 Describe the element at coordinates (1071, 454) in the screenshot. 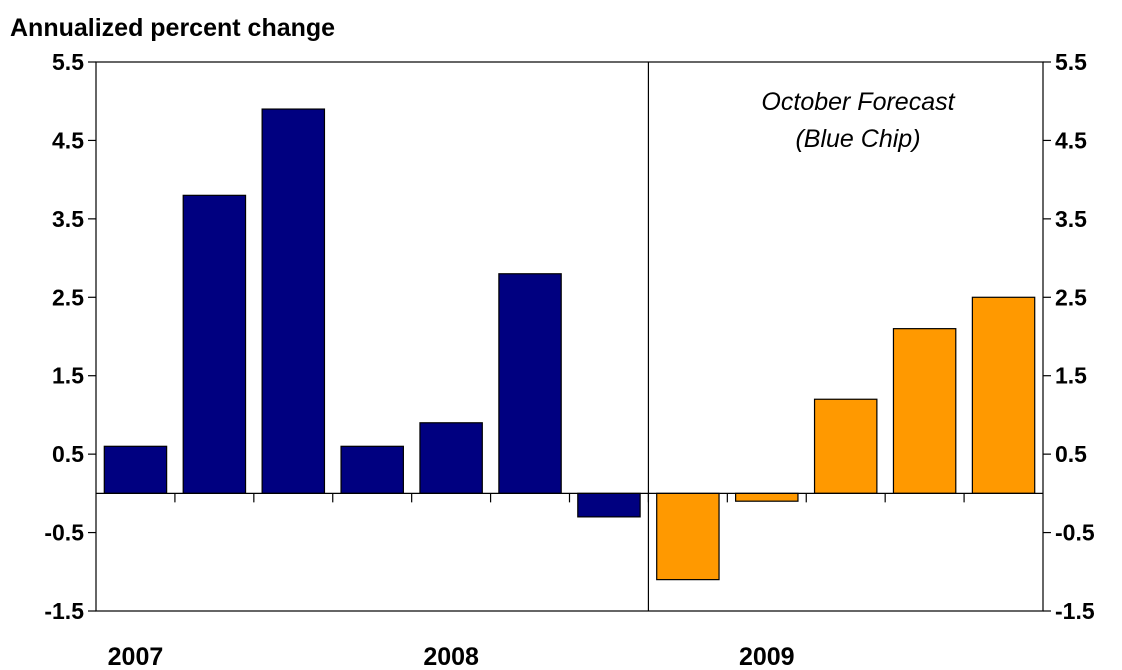

I see `y-tick-label-right: 0.5` at that location.